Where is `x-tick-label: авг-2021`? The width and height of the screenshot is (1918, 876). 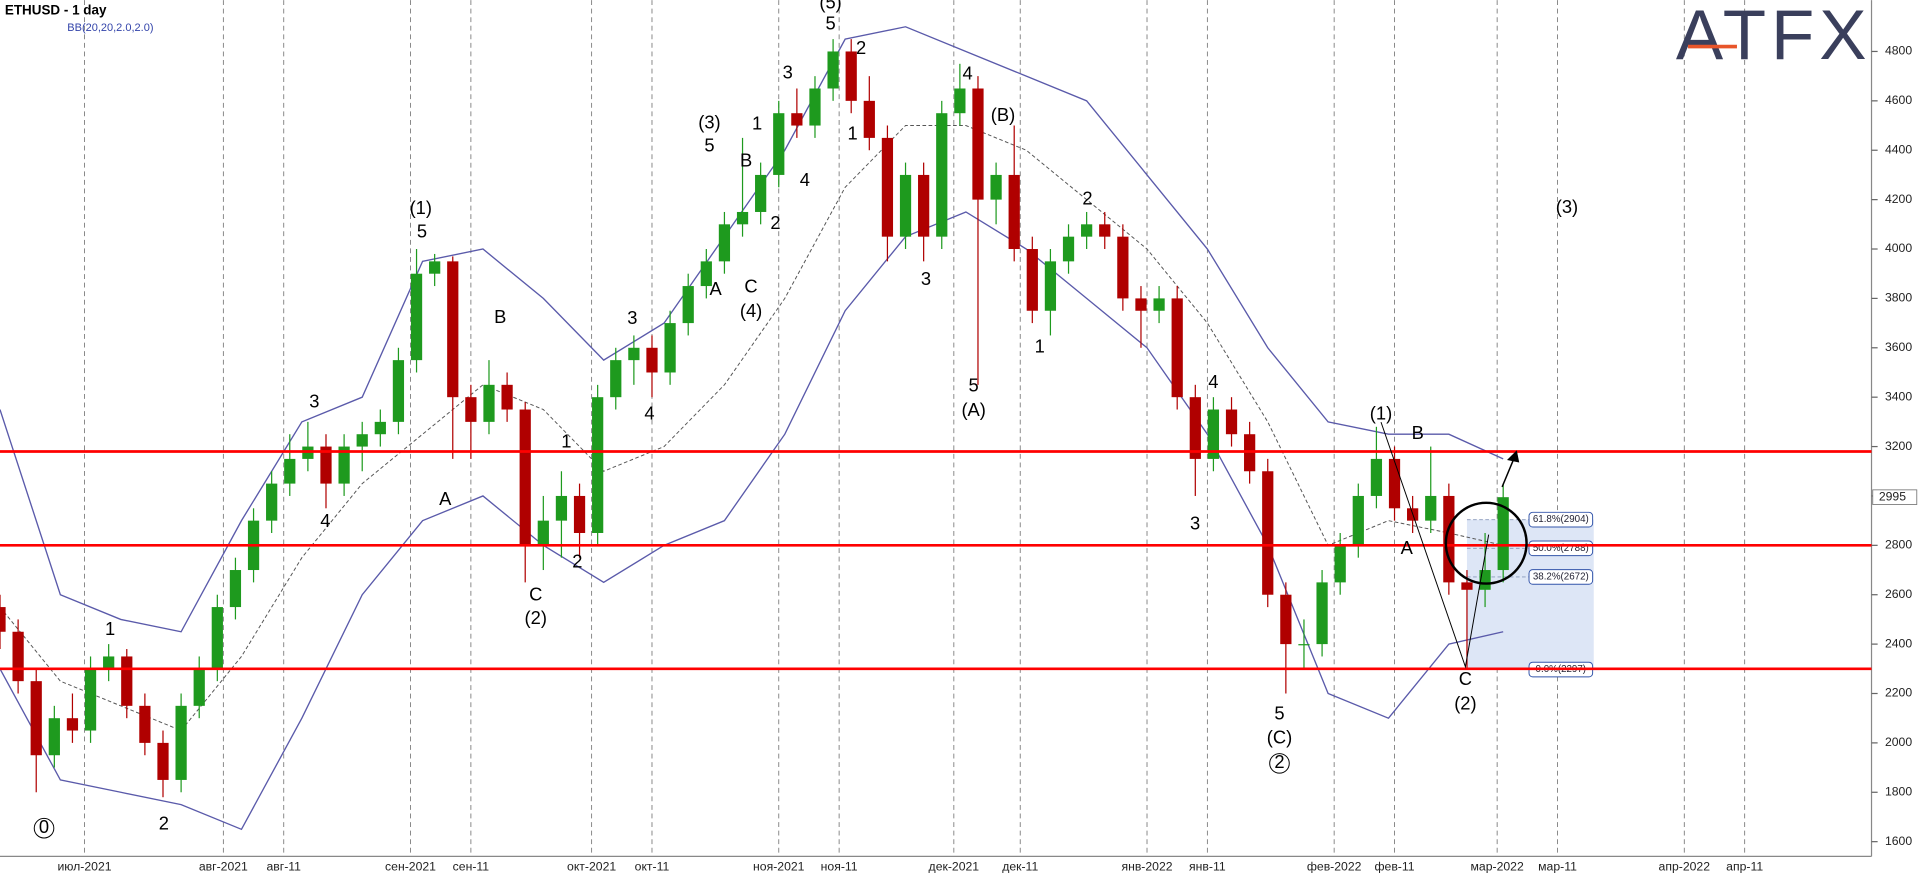 x-tick-label: авг-2021 is located at coordinates (223, 867).